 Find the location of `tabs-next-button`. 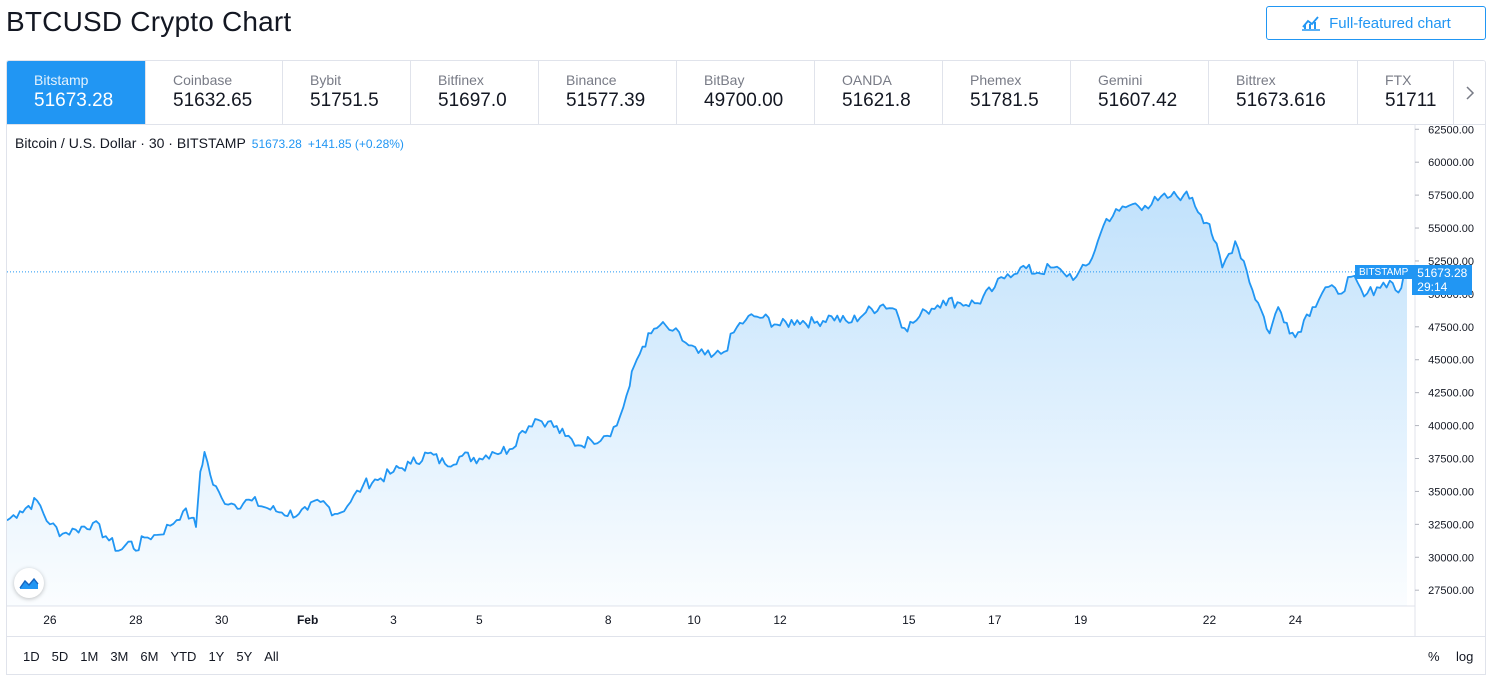

tabs-next-button is located at coordinates (1469, 92).